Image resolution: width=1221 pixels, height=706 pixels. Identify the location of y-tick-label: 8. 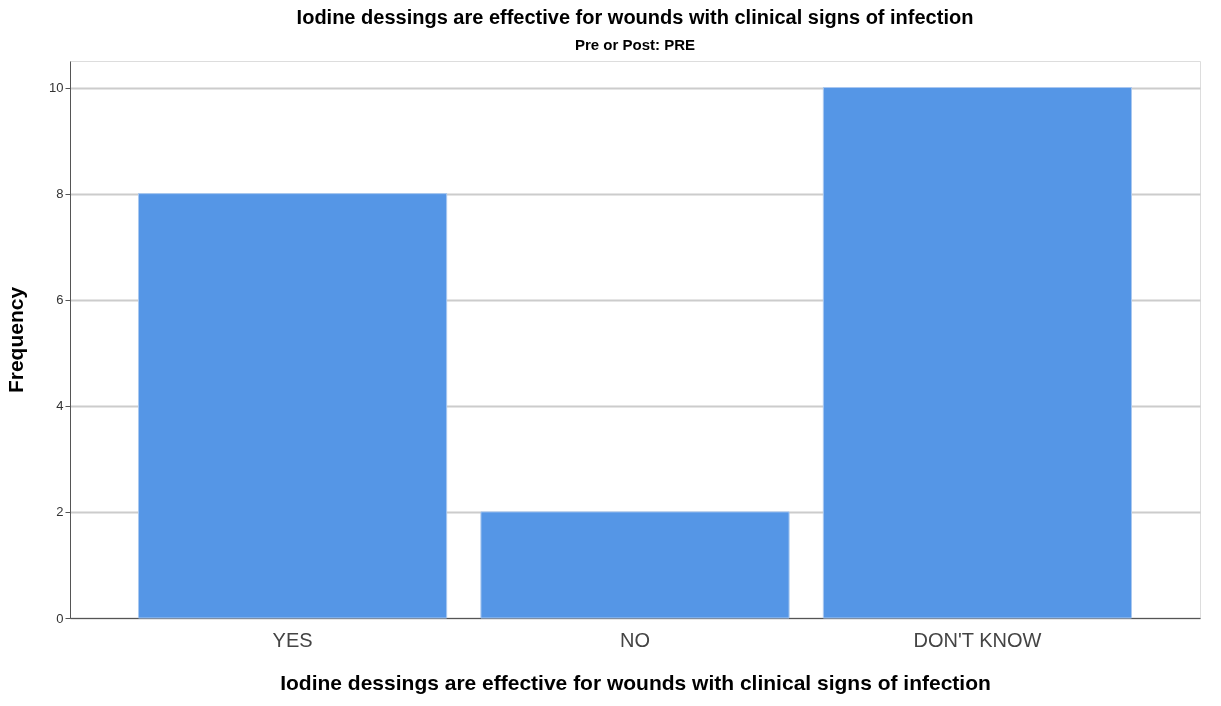
(60, 194).